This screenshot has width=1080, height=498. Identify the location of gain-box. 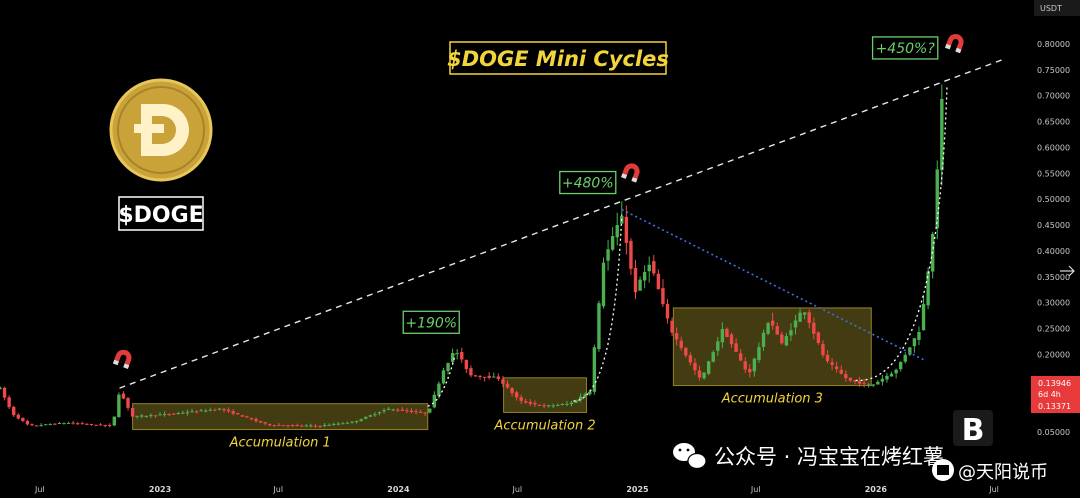
(431, 322).